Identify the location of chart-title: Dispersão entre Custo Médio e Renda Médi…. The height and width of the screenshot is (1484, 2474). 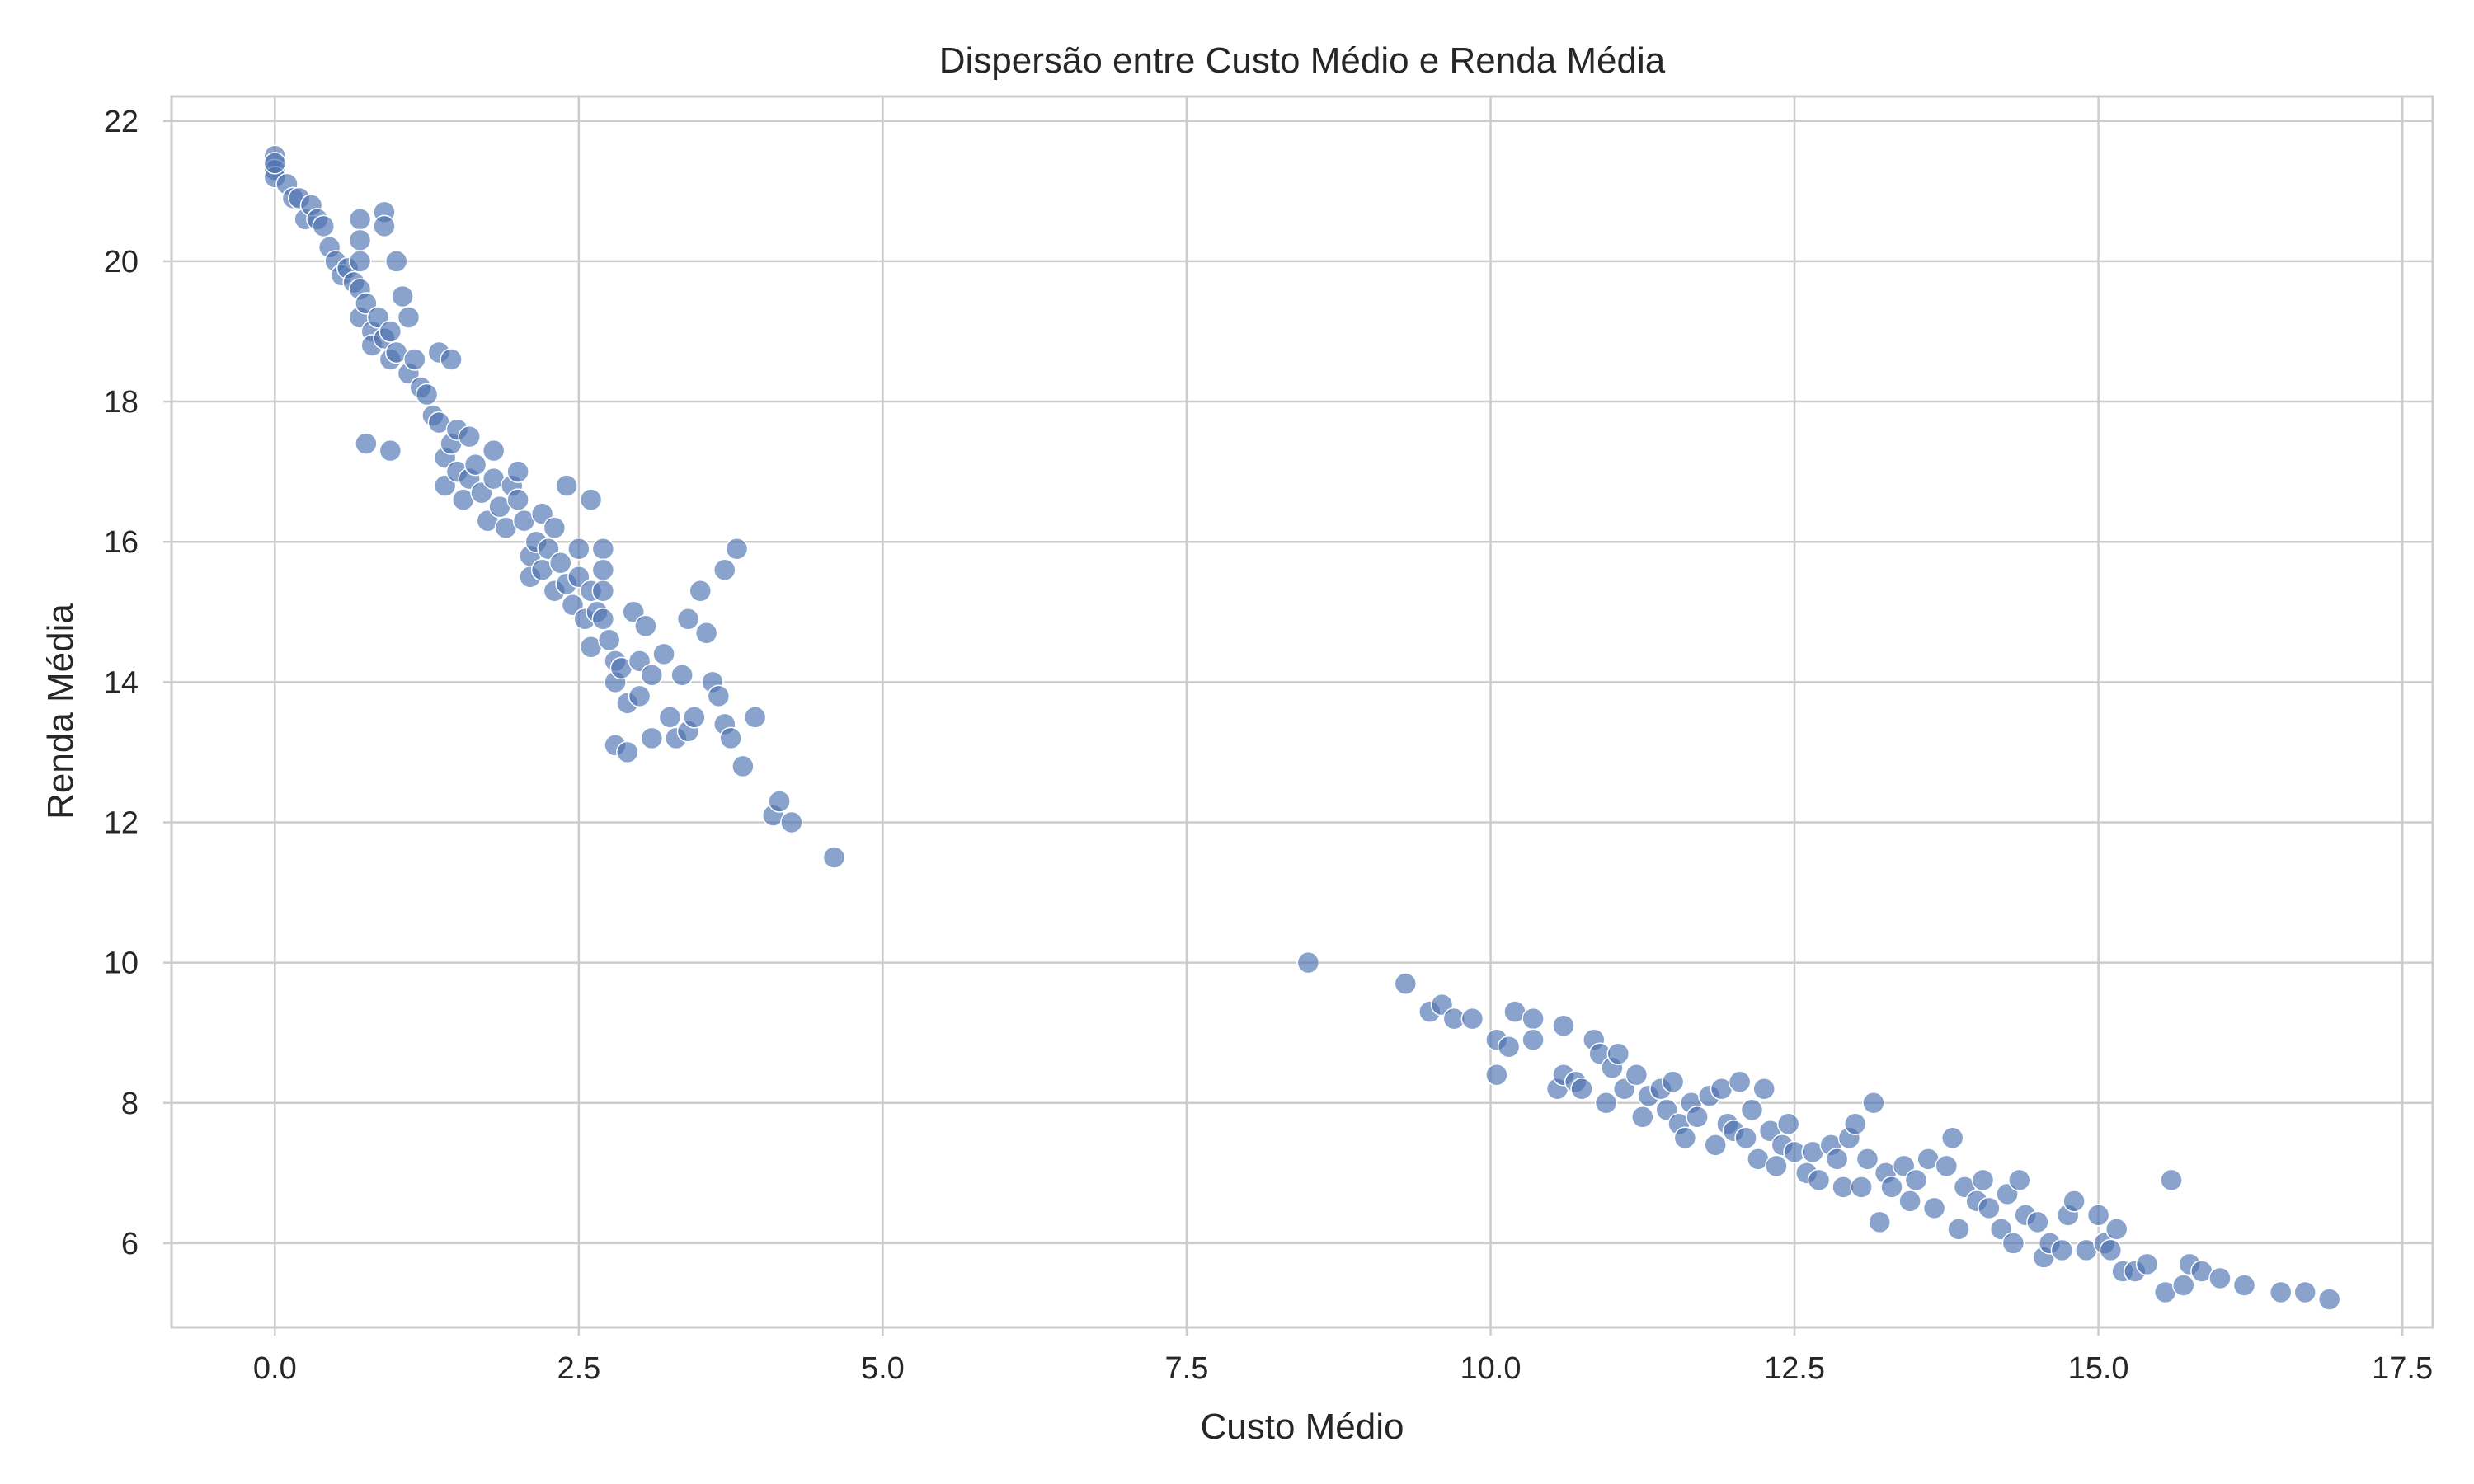
(1302, 60).